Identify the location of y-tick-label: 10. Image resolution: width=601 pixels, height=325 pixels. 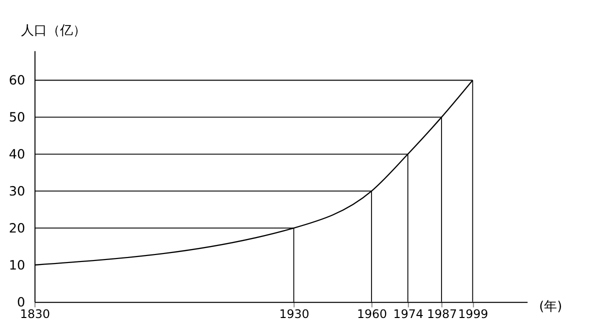
(17, 266).